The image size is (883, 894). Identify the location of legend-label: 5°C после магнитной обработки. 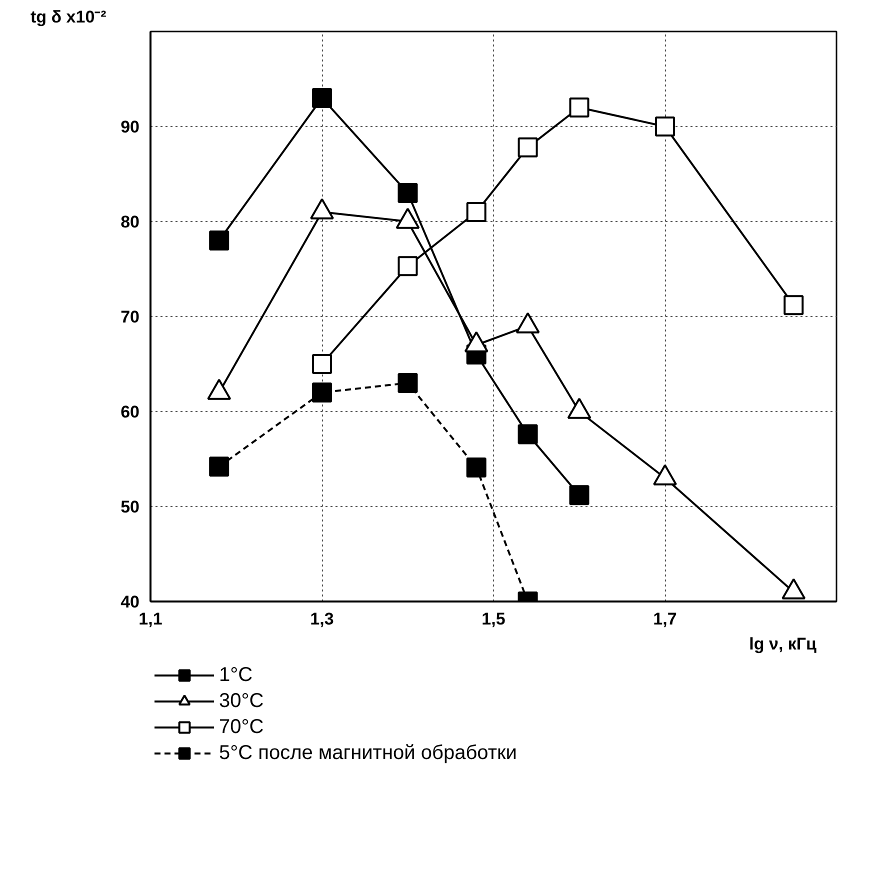
(368, 753).